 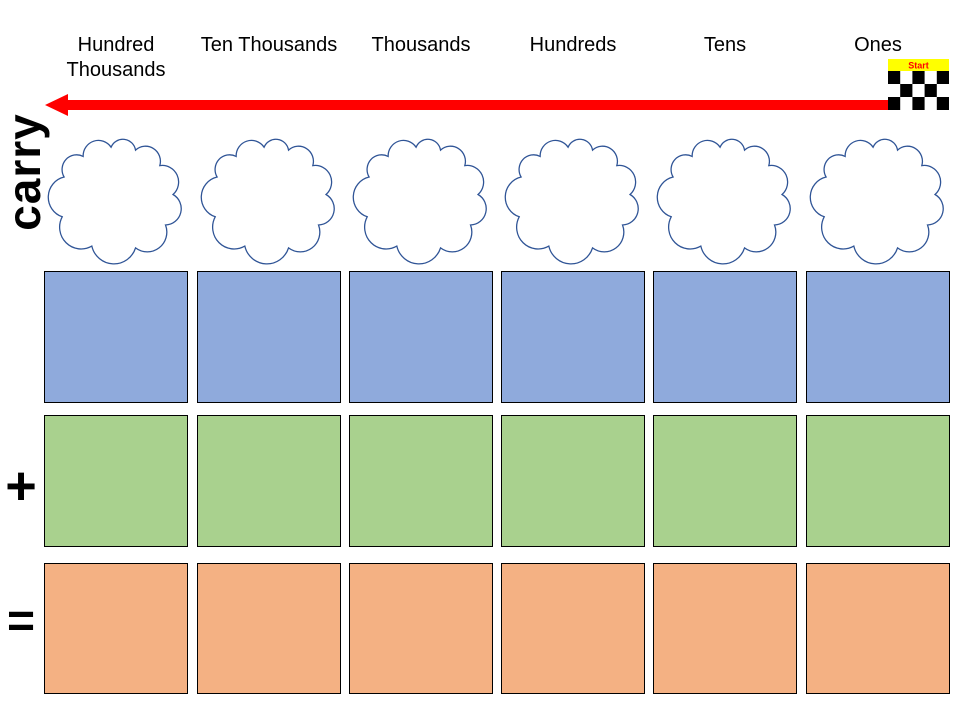 What do you see at coordinates (21, 621) in the screenshot?
I see `equals-sign-label: =` at bounding box center [21, 621].